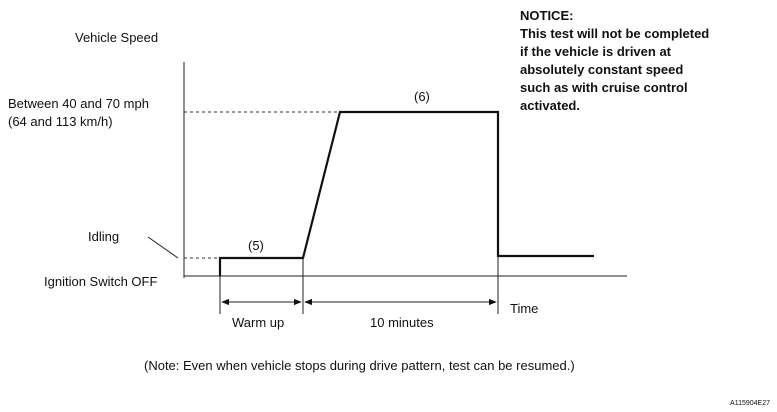 This screenshot has height=412, width=777. I want to click on notice-line-4: such as with cruise control, so click(604, 87).